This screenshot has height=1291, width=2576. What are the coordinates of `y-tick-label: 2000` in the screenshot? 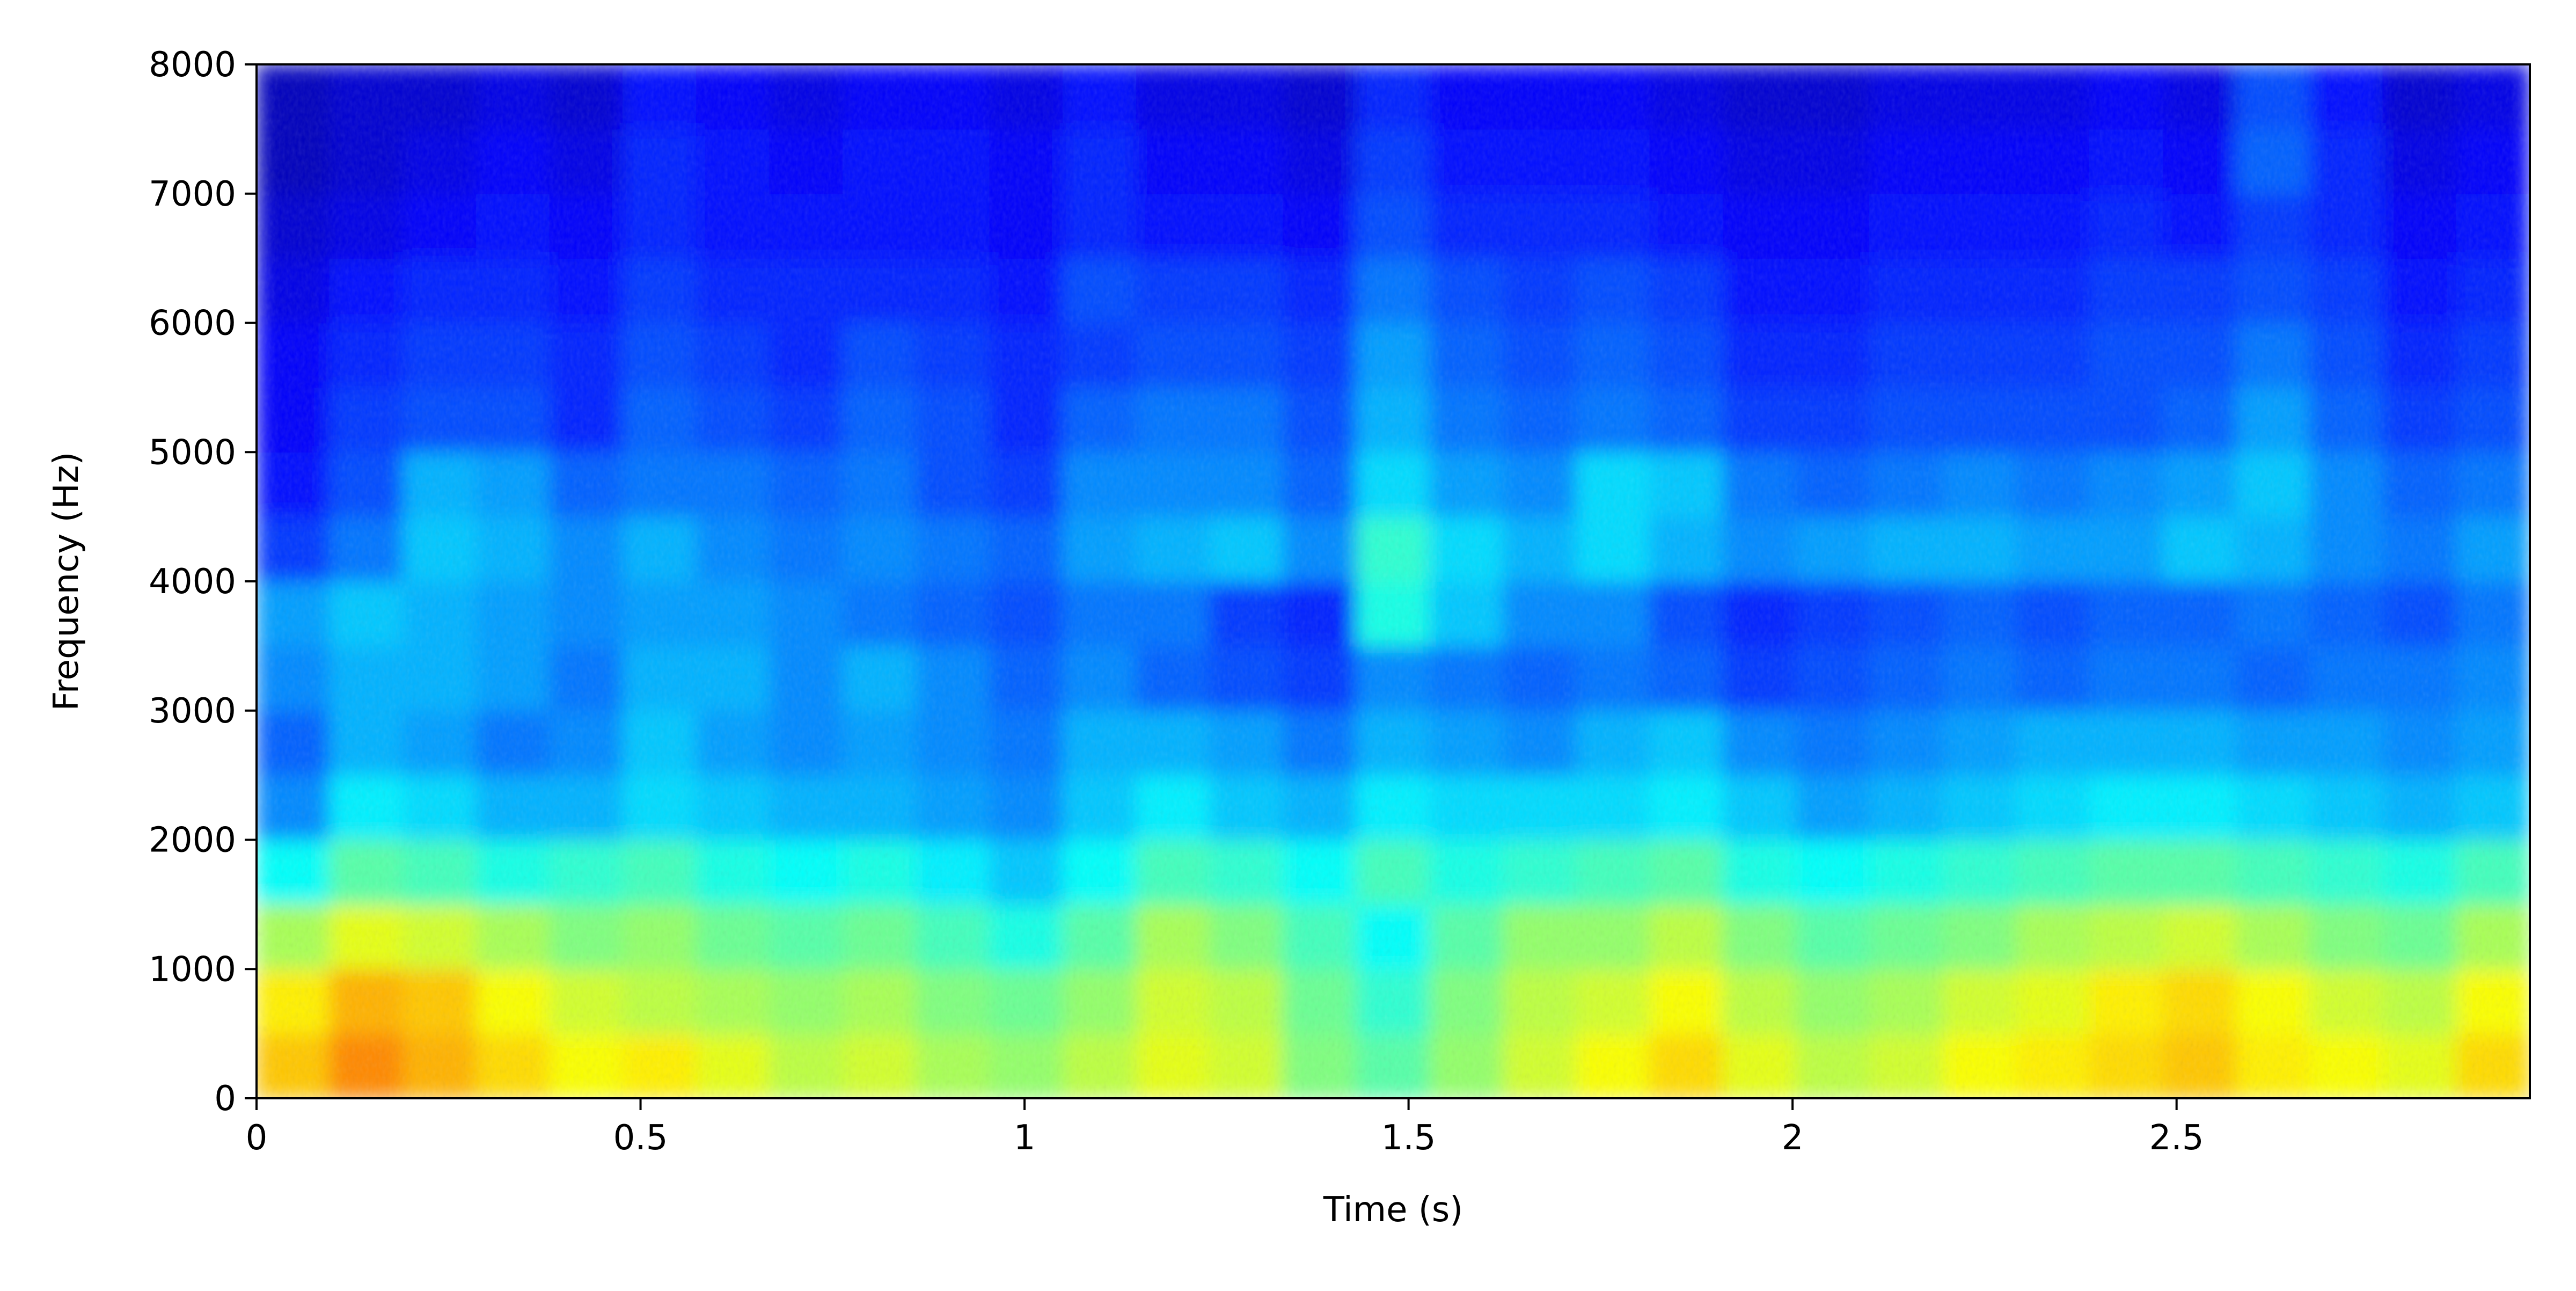 It's located at (192, 840).